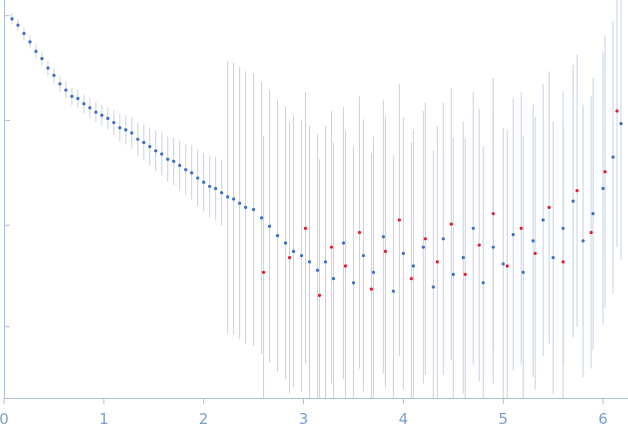 This screenshot has height=437, width=628. What do you see at coordinates (4, 419) in the screenshot?
I see `x-tick-label: 0` at bounding box center [4, 419].